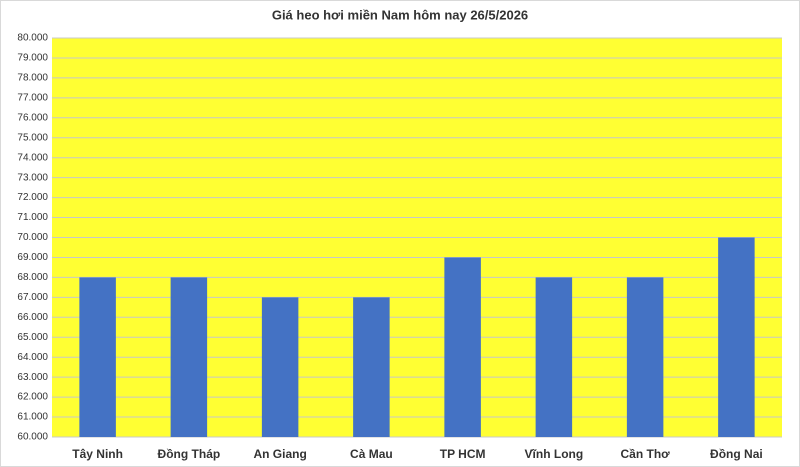 This screenshot has height=467, width=800. I want to click on y-tick-label: 75.000, so click(32, 137).